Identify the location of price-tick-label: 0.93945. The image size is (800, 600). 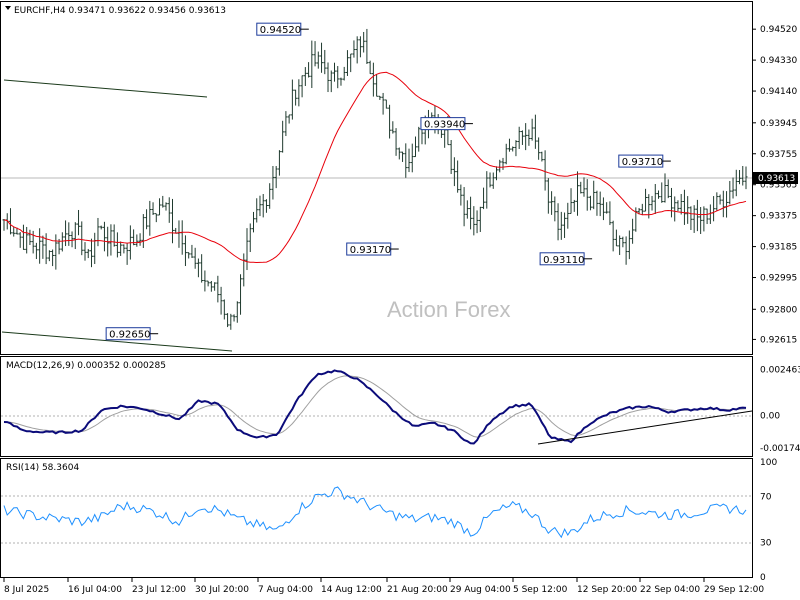
(778, 124).